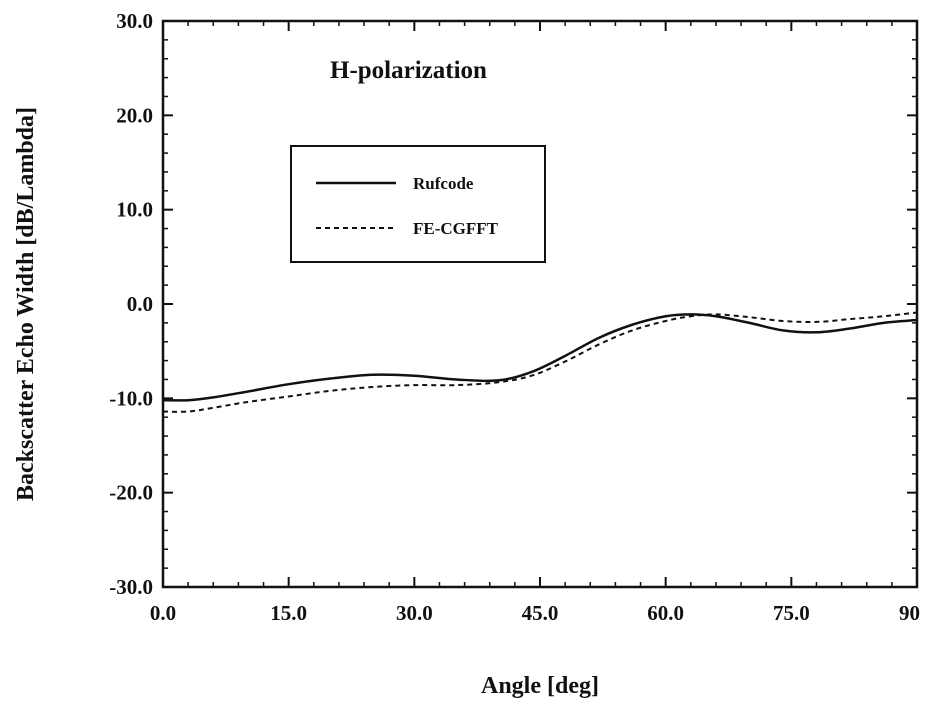  Describe the element at coordinates (140, 304) in the screenshot. I see `y-tick-label: 0.0` at that location.